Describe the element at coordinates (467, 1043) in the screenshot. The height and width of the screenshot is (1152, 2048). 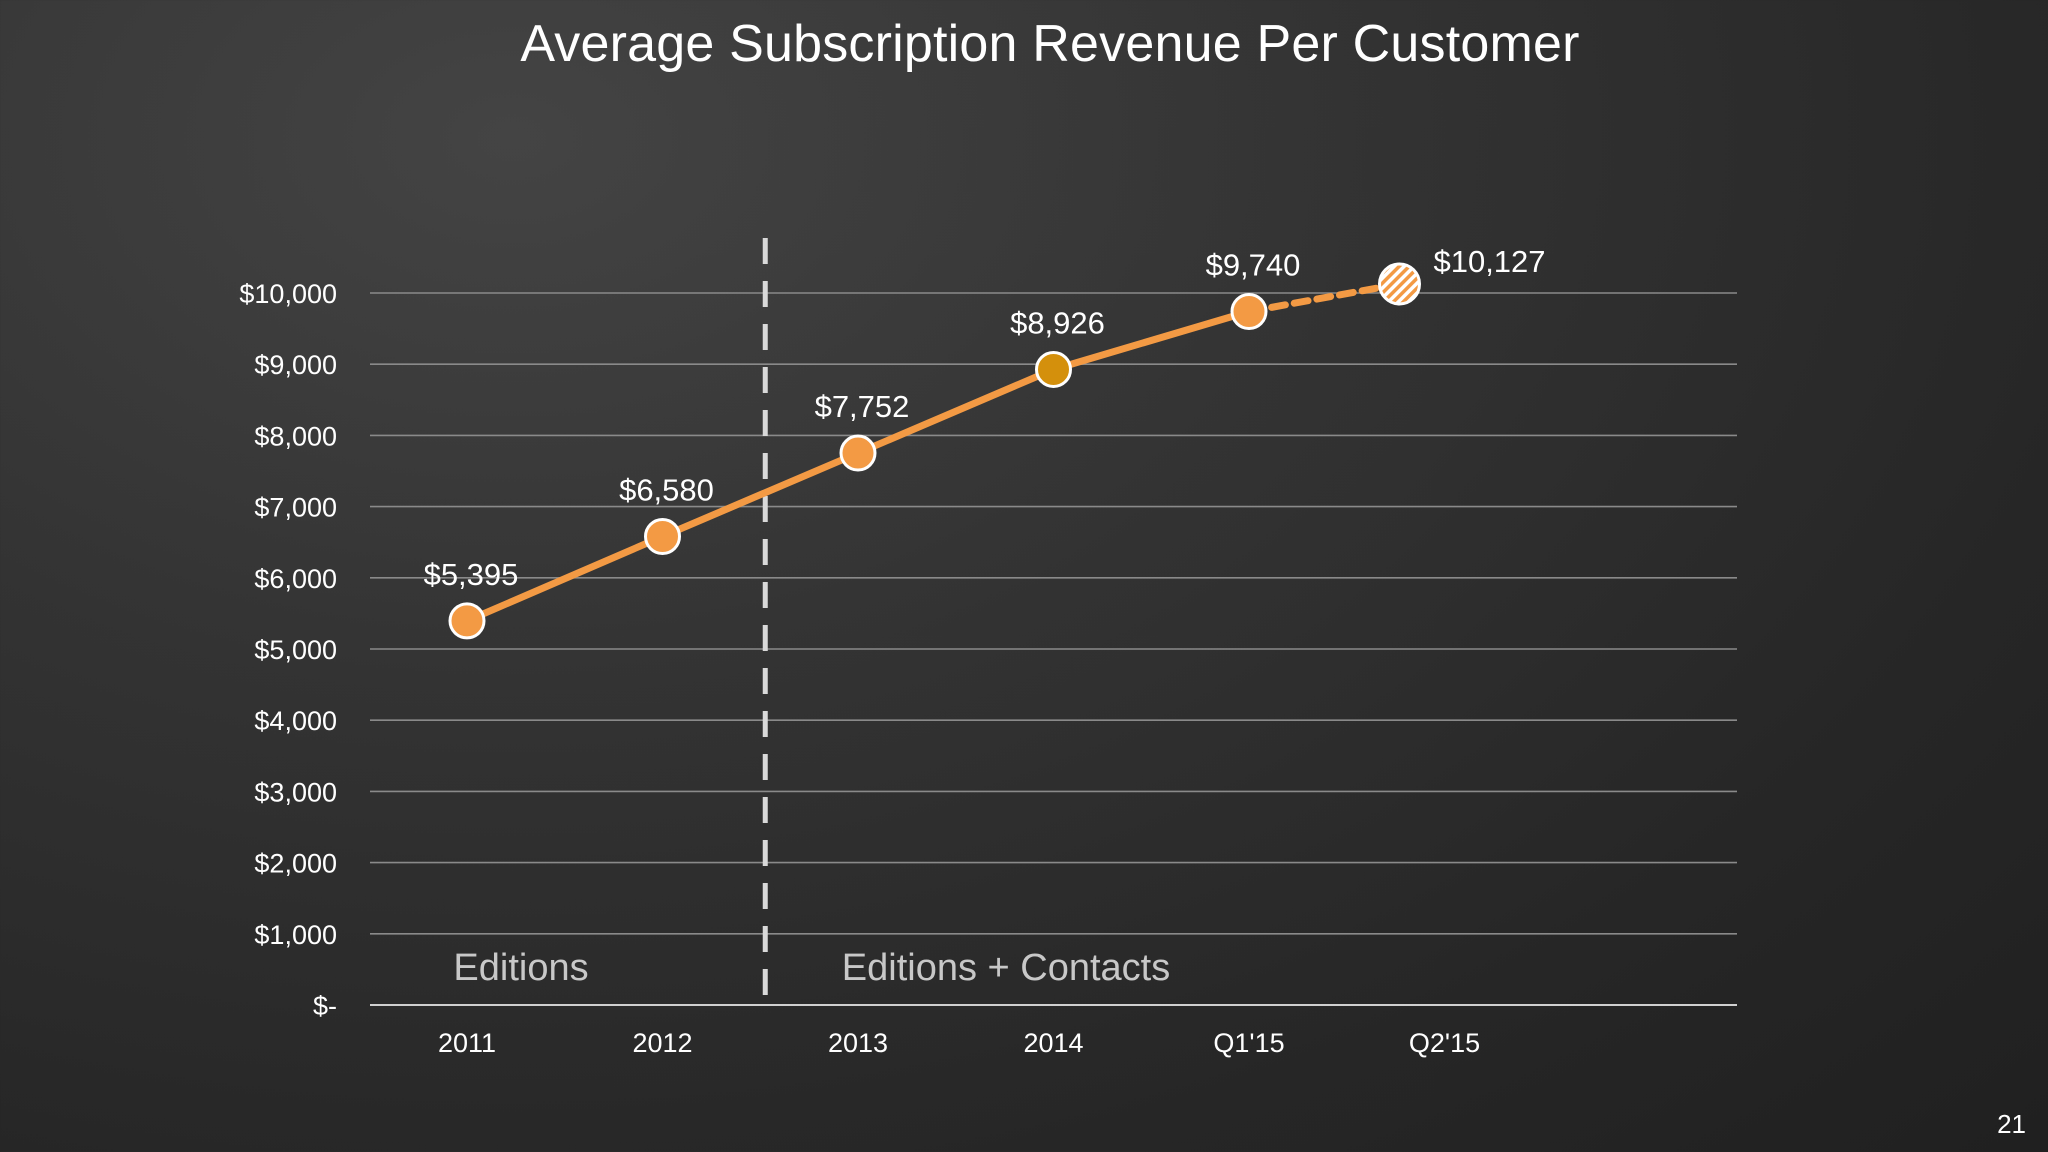
I see `x-tick-label: 2011` at that location.